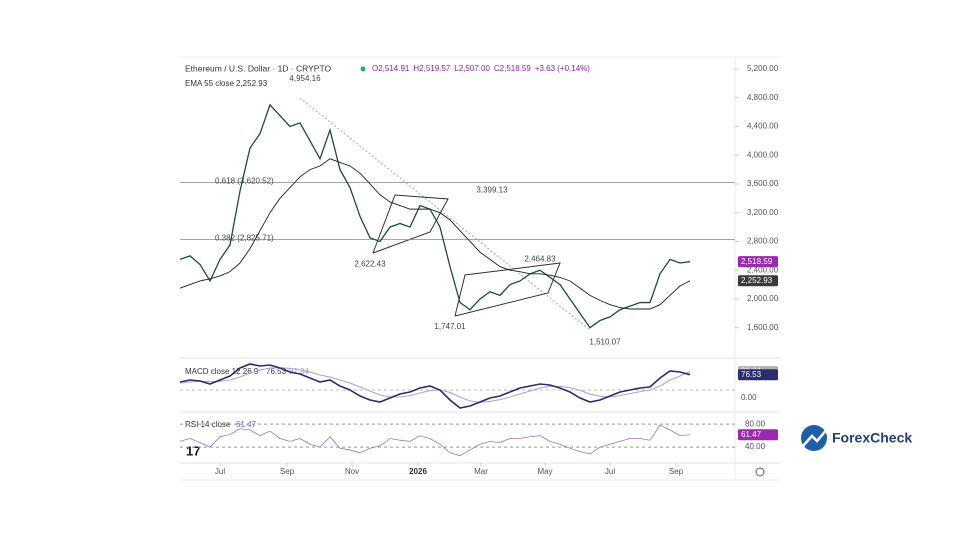 The width and height of the screenshot is (960, 545). What do you see at coordinates (208, 424) in the screenshot?
I see `rsi-legend: RSI 14 close` at bounding box center [208, 424].